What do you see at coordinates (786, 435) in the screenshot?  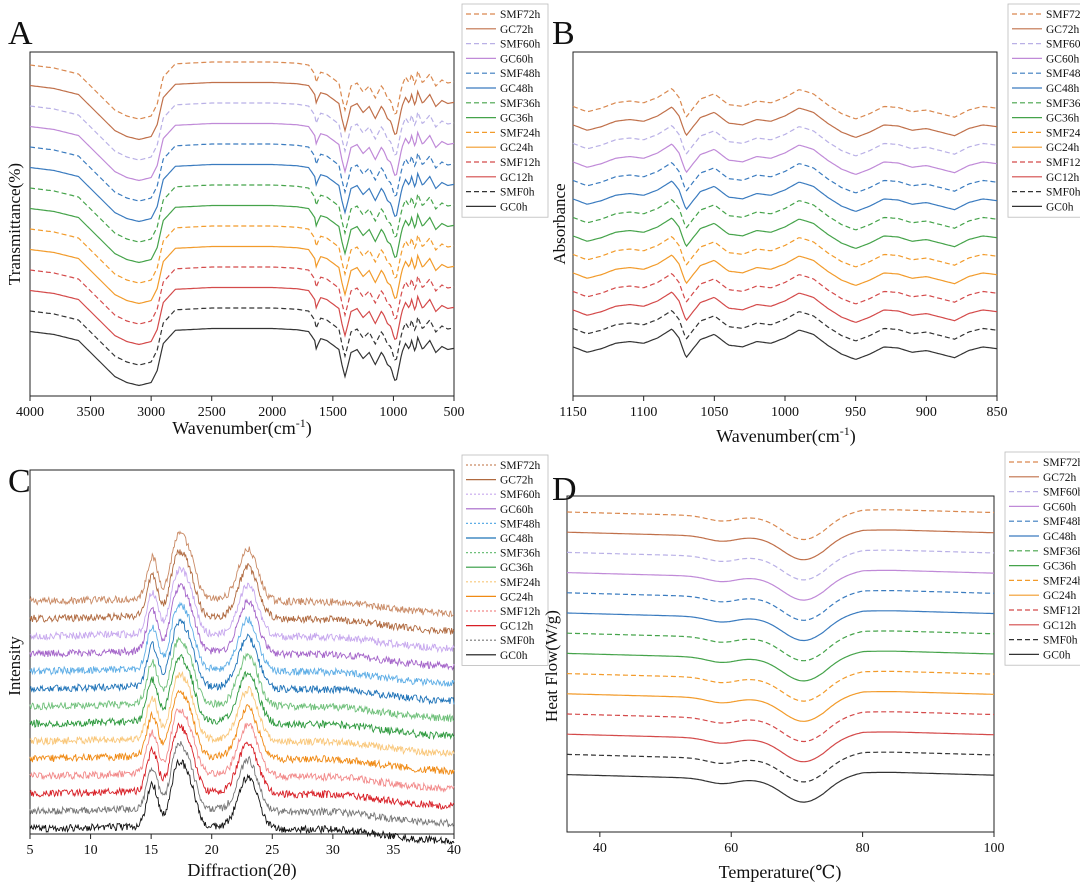 I see `x-axis-label-b: Wavenumber(cm-1)` at bounding box center [786, 435].